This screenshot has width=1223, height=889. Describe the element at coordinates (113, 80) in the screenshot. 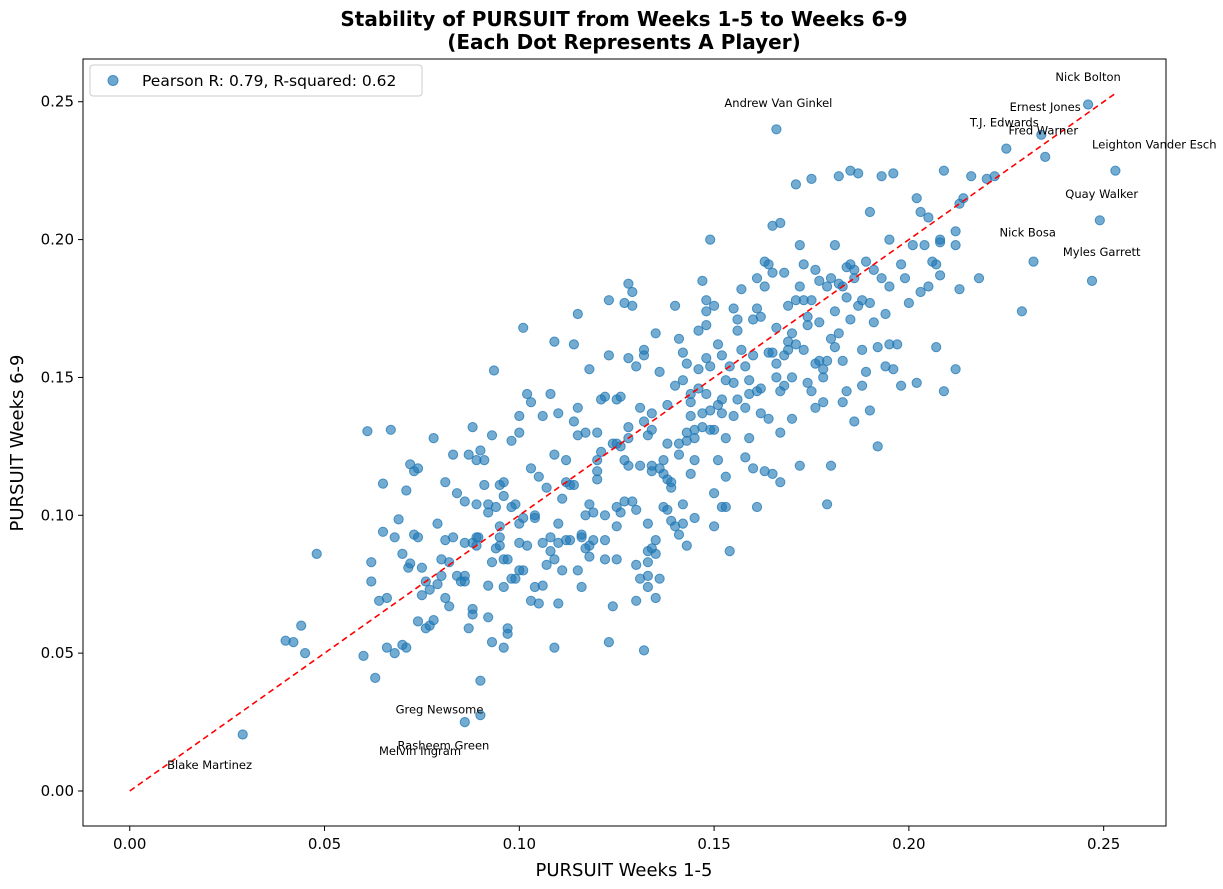

I see `legend-marker` at that location.